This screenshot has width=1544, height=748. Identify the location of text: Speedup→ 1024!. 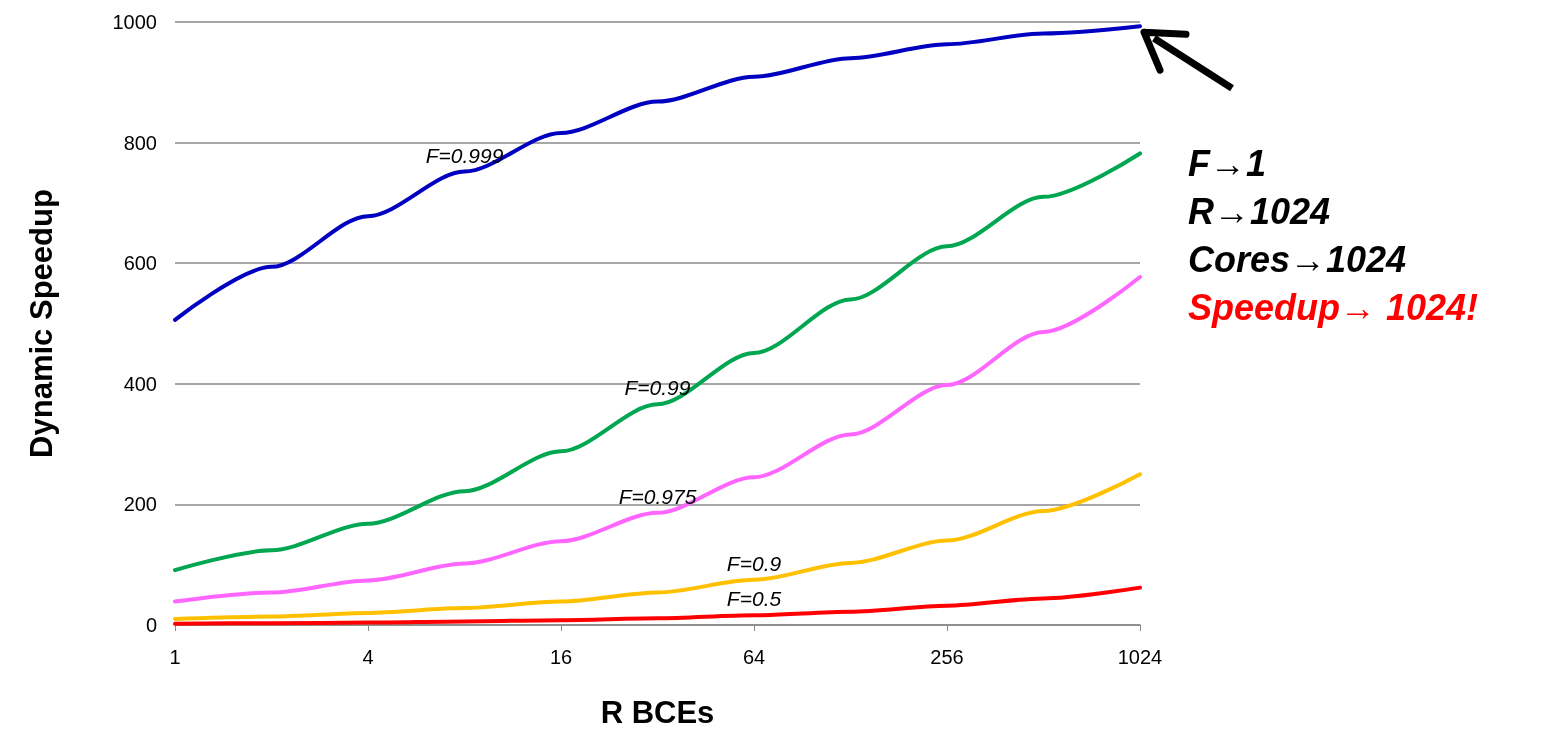
(1333, 308).